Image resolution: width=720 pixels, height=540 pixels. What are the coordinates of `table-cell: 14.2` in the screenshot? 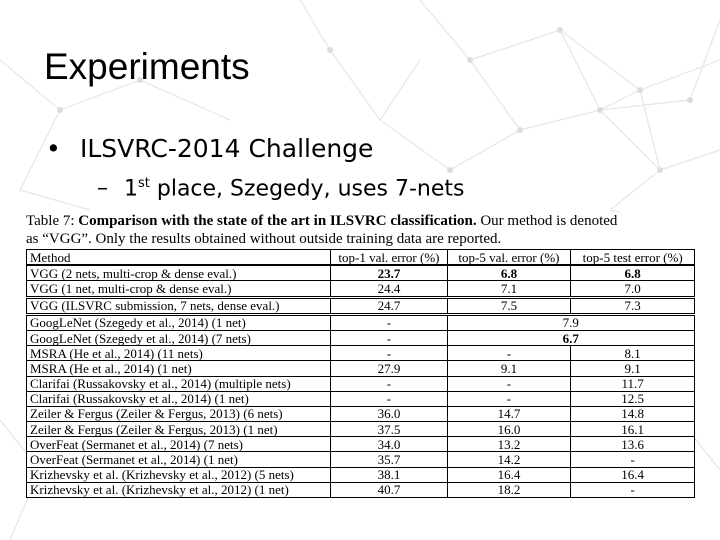 It's located at (509, 459).